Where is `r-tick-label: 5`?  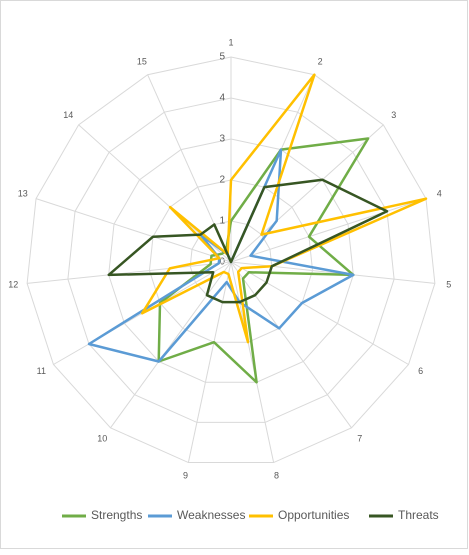
r-tick-label: 5 is located at coordinates (222, 57).